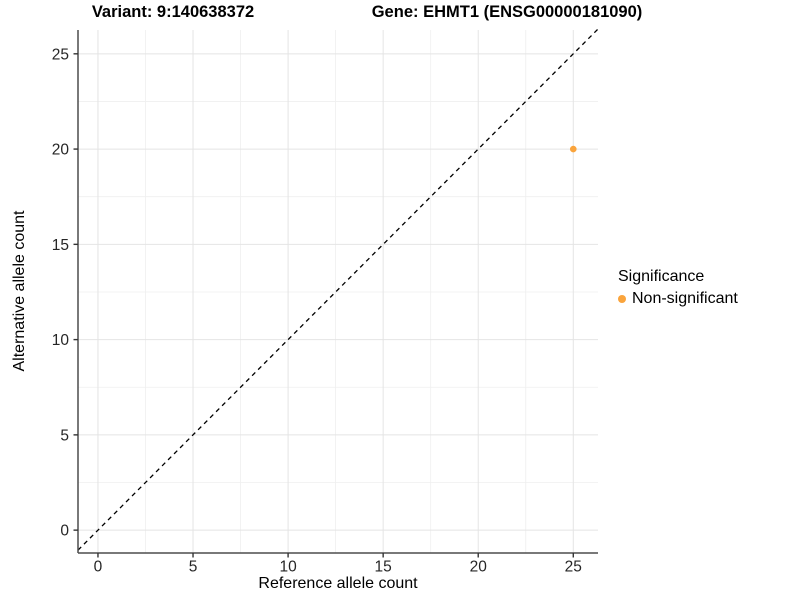 The width and height of the screenshot is (800, 600). What do you see at coordinates (573, 567) in the screenshot?
I see `x-tick-label: 25` at bounding box center [573, 567].